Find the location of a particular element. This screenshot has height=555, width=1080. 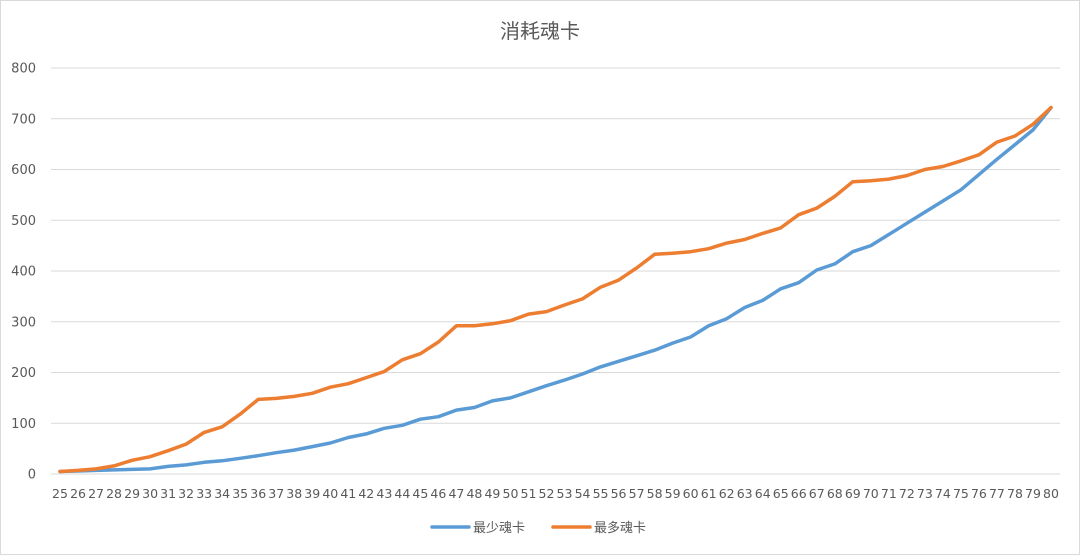

x-tick-label: 77 is located at coordinates (997, 493).